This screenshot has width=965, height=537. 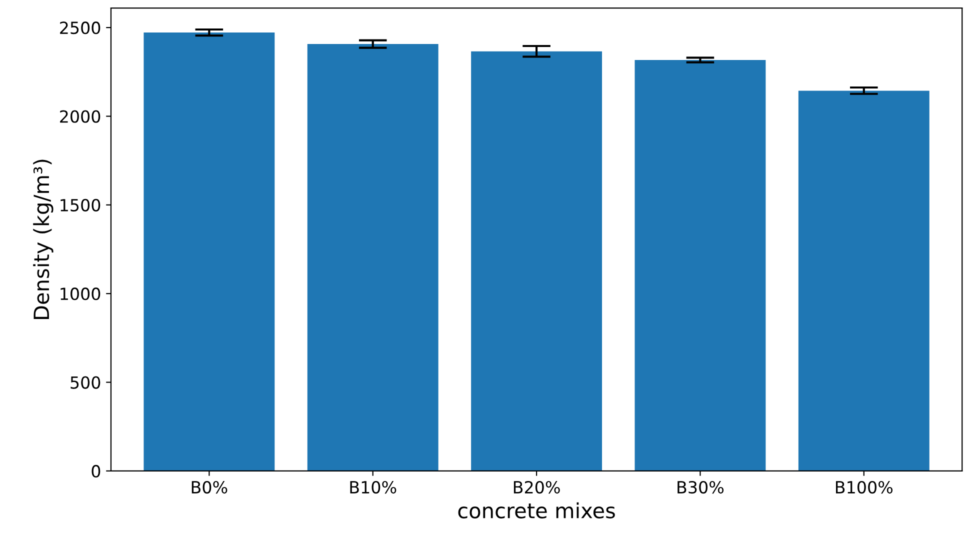 I want to click on y-tick-label: 1000, so click(x=80, y=294).